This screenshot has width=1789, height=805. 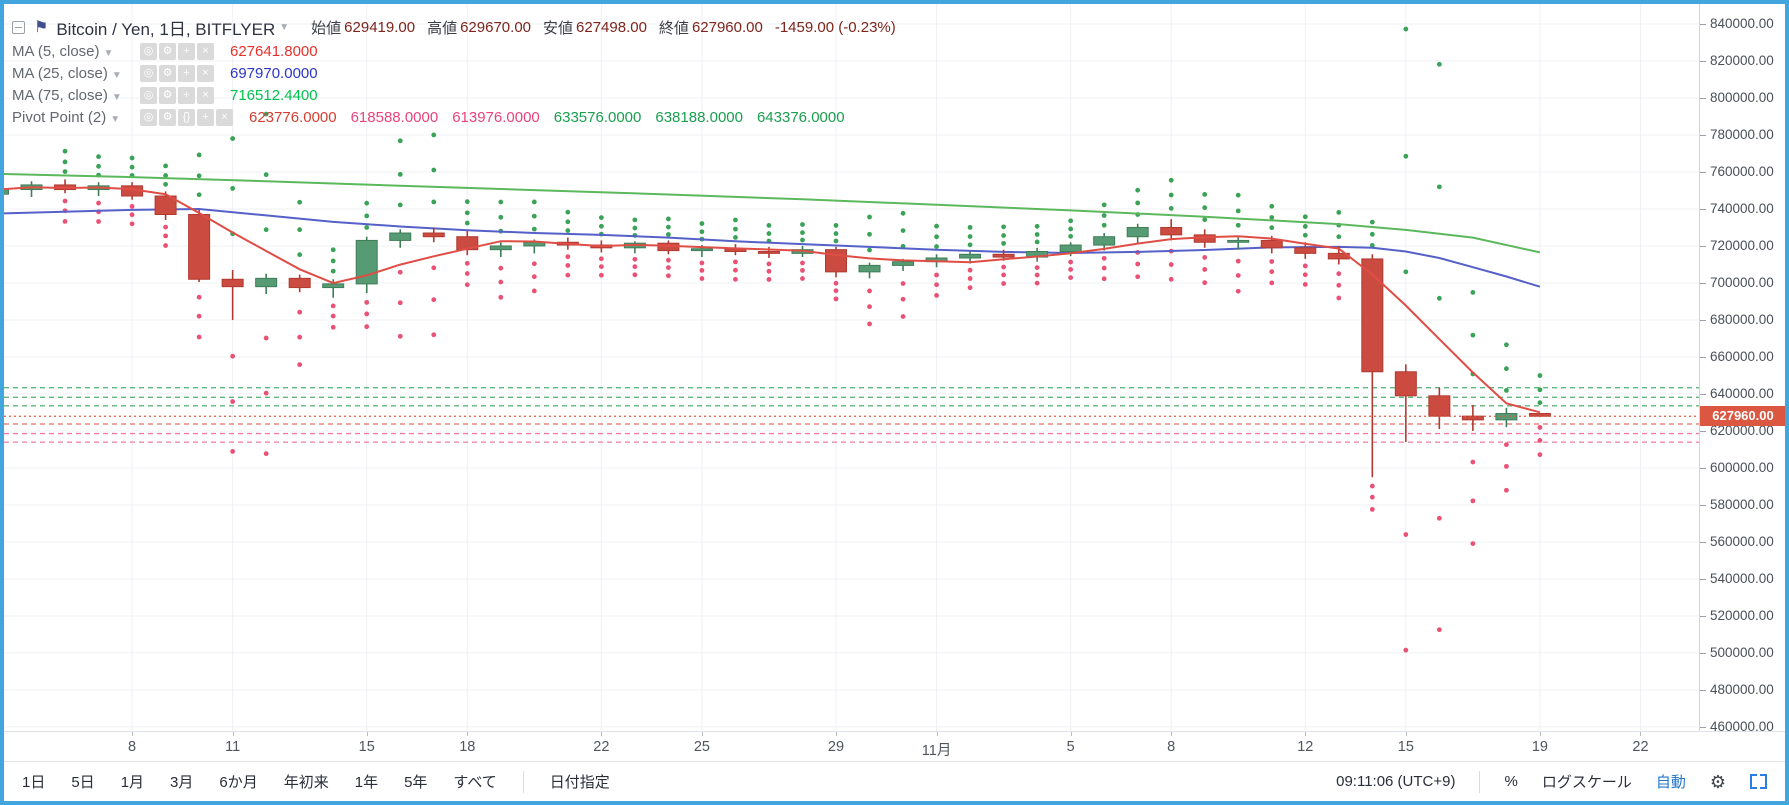 What do you see at coordinates (415, 781) in the screenshot?
I see `range-button: 5年` at bounding box center [415, 781].